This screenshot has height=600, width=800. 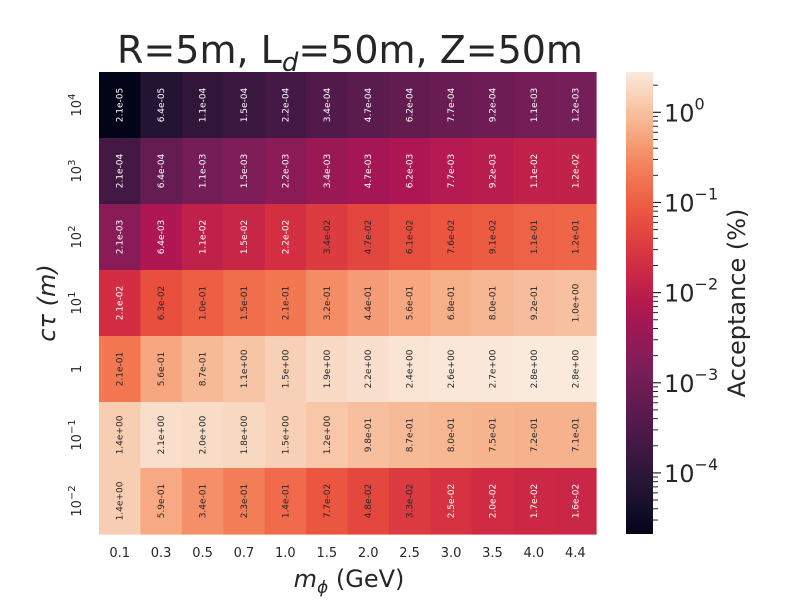 I want to click on x-tick-label: 2.0, so click(x=368, y=553).